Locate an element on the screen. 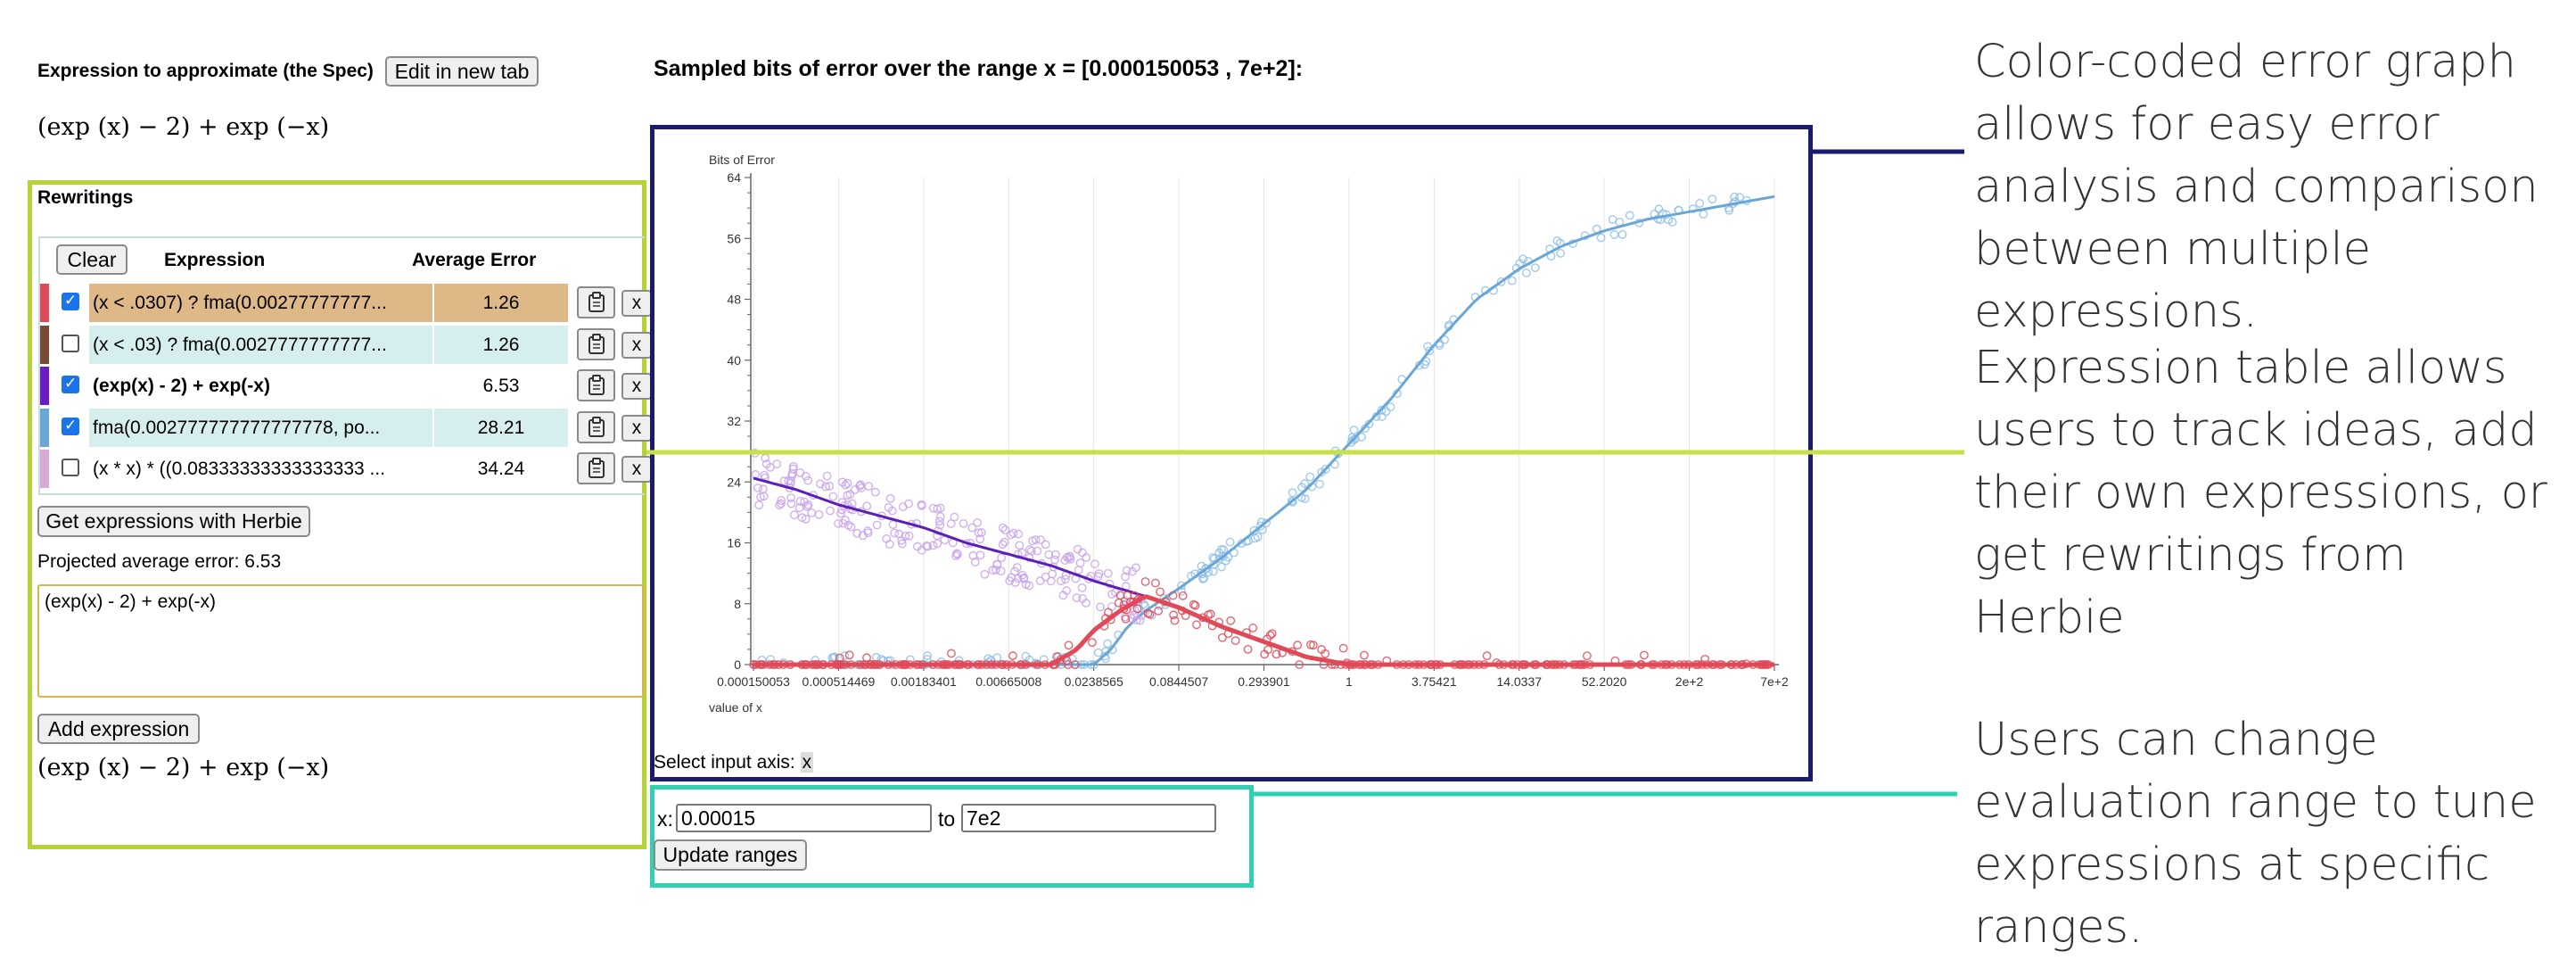  select-axis-dropdown: x is located at coordinates (807, 762).